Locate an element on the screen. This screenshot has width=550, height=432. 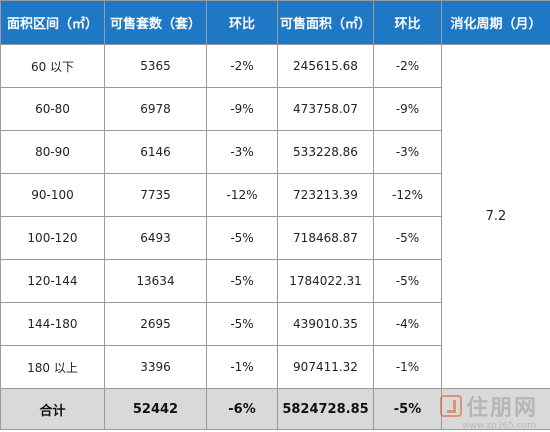
total-units: 52442 is located at coordinates (155, 409).